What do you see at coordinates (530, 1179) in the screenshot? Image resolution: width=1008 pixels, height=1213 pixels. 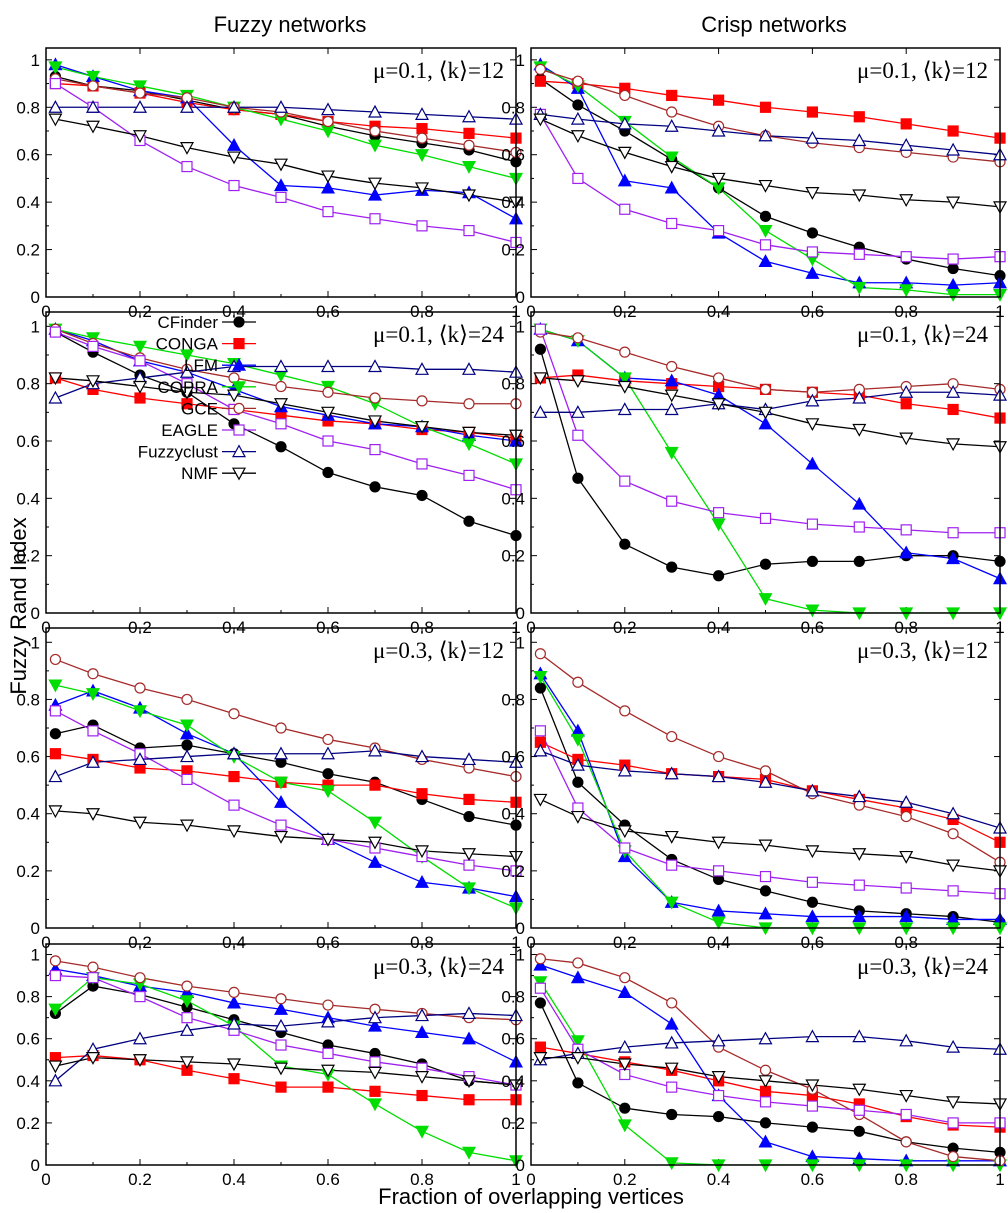 I see `x-tick-label: 0` at bounding box center [530, 1179].